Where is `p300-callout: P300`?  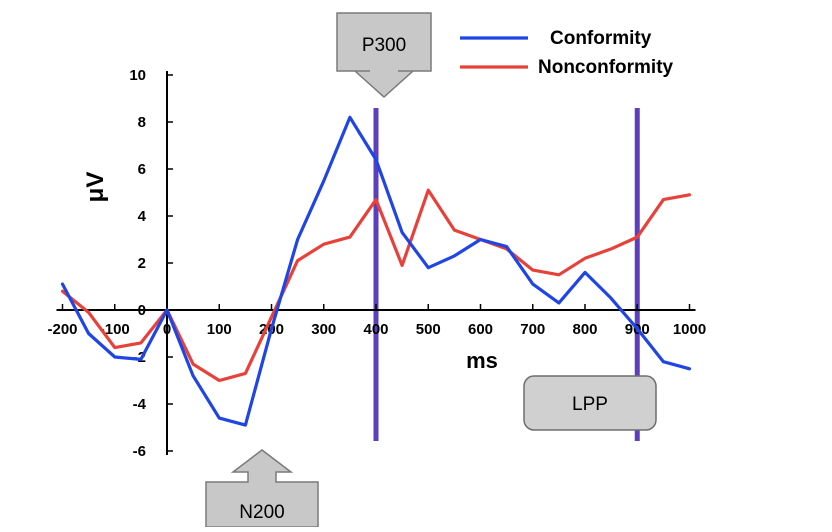
p300-callout: P300 is located at coordinates (384, 55).